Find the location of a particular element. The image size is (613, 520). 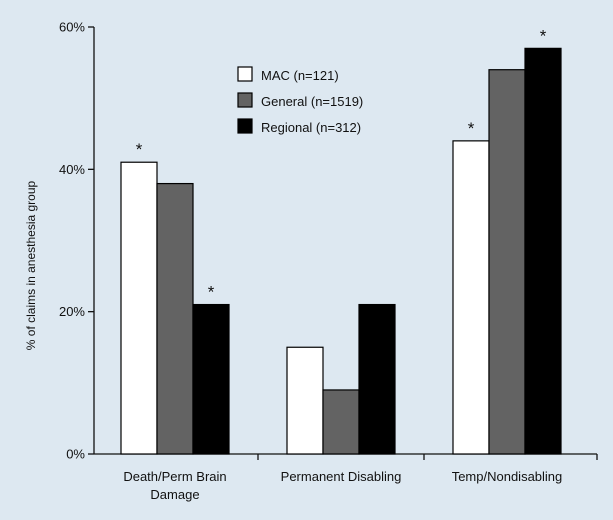

y-tick-label: 40% is located at coordinates (72, 169).